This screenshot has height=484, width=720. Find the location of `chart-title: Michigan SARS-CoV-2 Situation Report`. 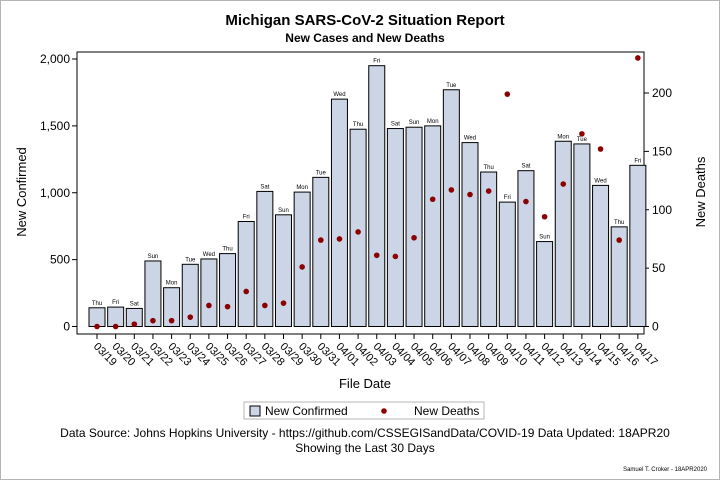

chart-title: Michigan SARS-CoV-2 Situation Report is located at coordinates (364, 20).